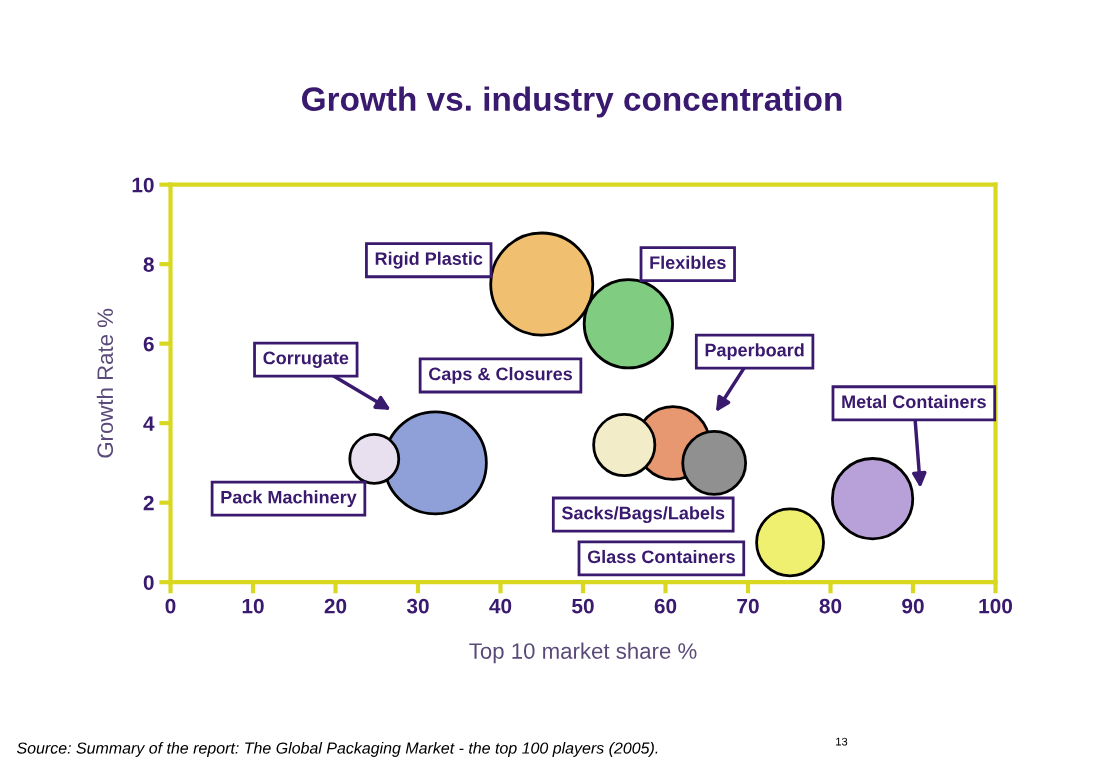  I want to click on y-tick-label: 6, so click(148, 344).